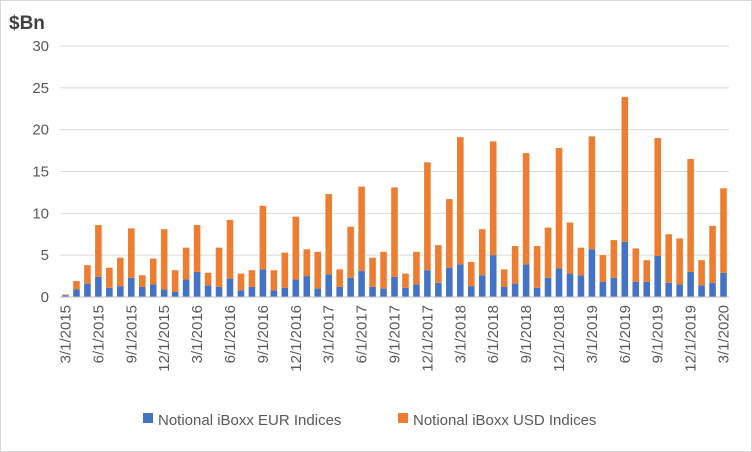 This screenshot has height=452, width=752. I want to click on y-tick-label: 15, so click(40, 172).